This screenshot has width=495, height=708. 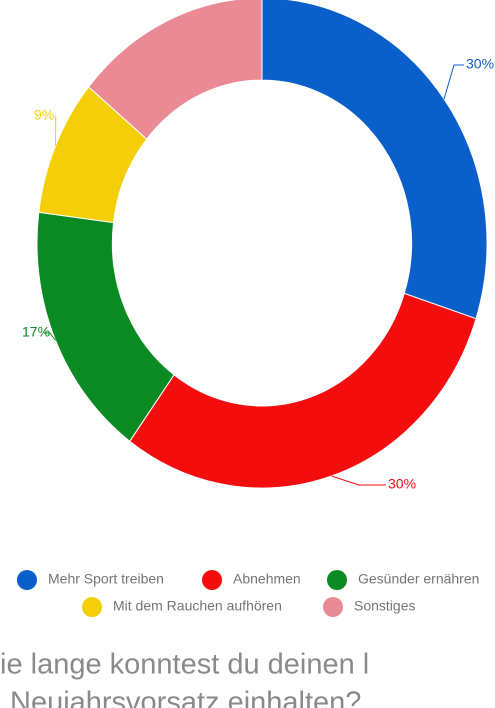 What do you see at coordinates (106, 579) in the screenshot?
I see `legend-label: Mehr Sport treiben` at bounding box center [106, 579].